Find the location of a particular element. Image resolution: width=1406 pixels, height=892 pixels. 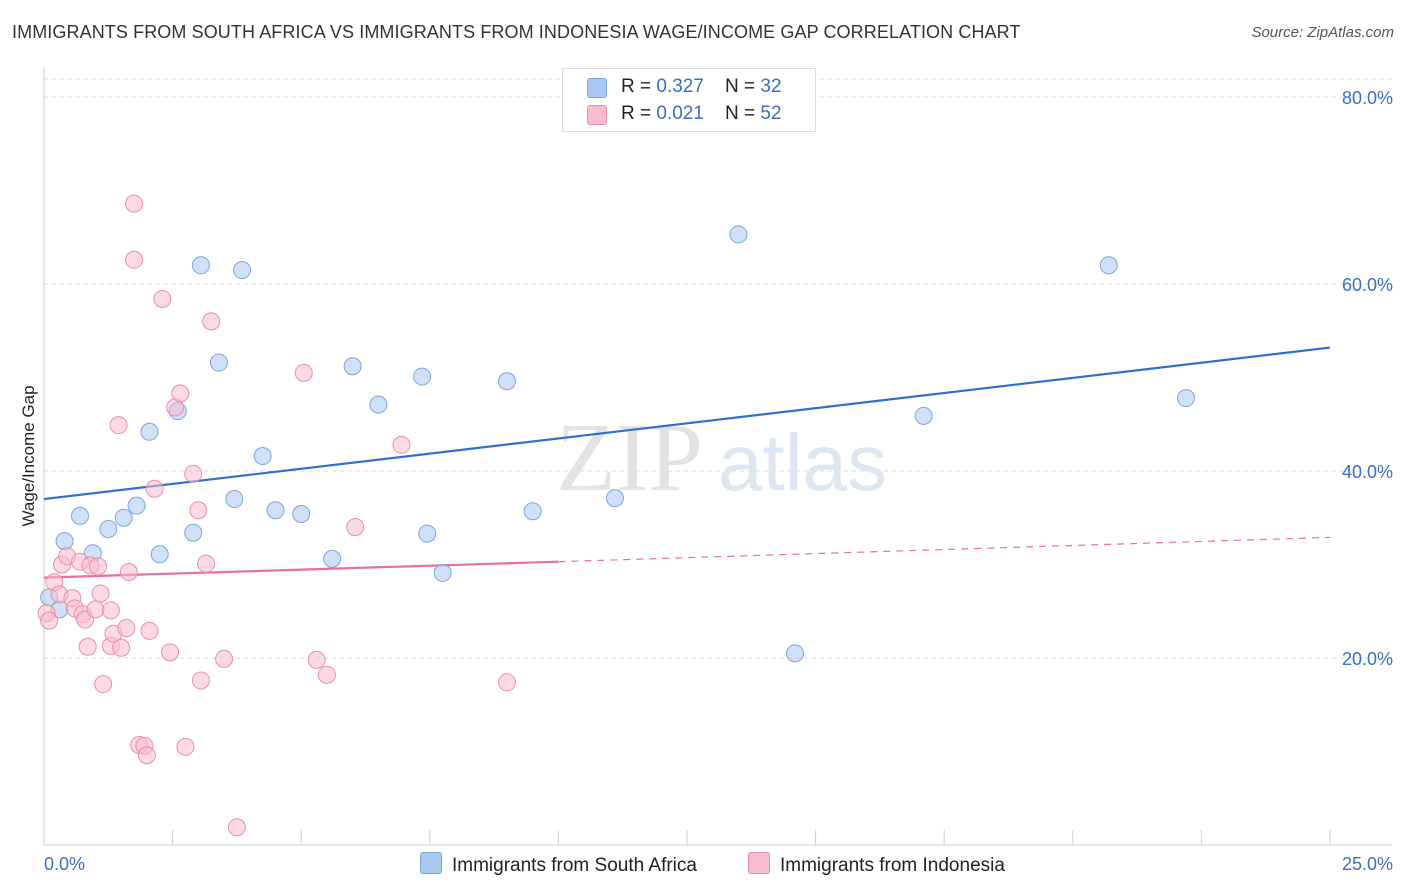

bottom-legend-indonesia: Immigrants from Indonesia is located at coordinates (876, 864).